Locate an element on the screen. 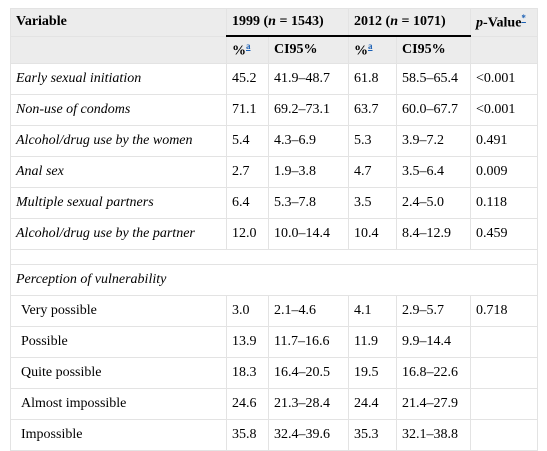 This screenshot has height=451, width=547. row-label: Almost impossible is located at coordinates (118, 404).